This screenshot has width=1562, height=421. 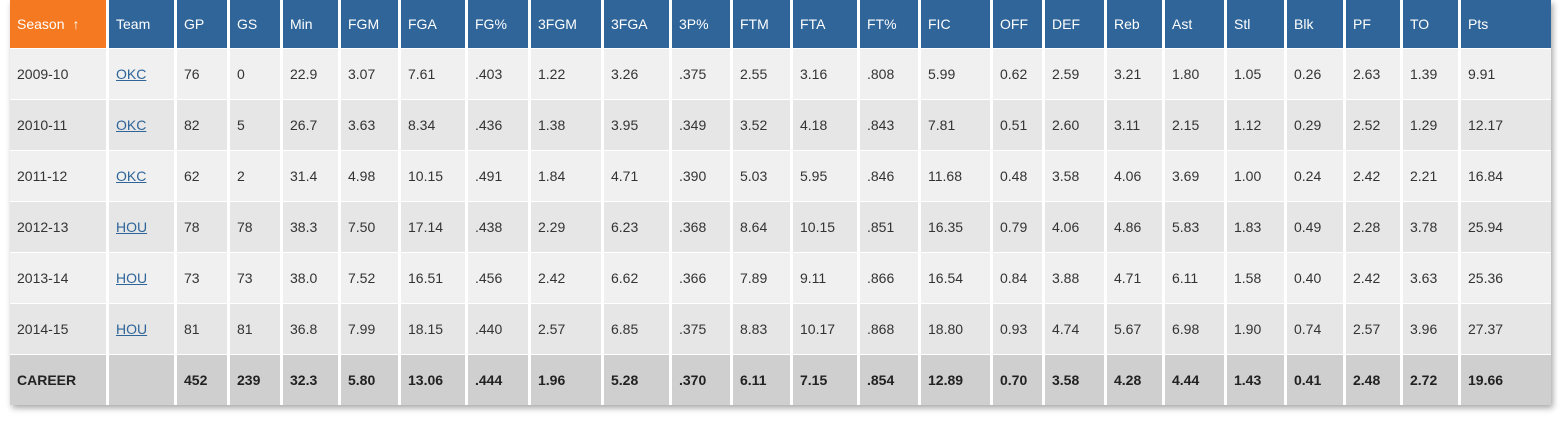 What do you see at coordinates (59, 73) in the screenshot?
I see `season-cell: 2009-10` at bounding box center [59, 73].